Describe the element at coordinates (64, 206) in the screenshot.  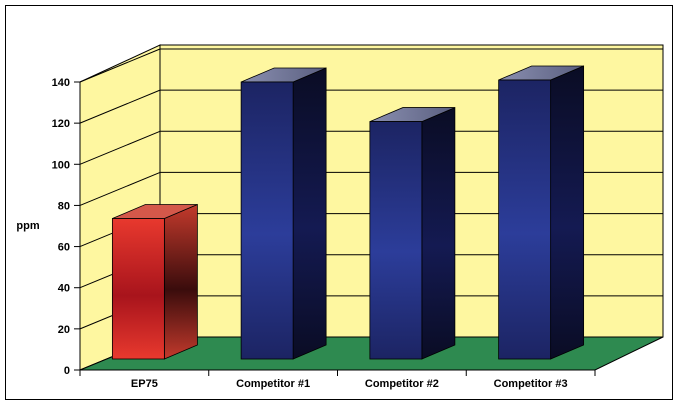
I see `y-tick-label: 80` at that location.